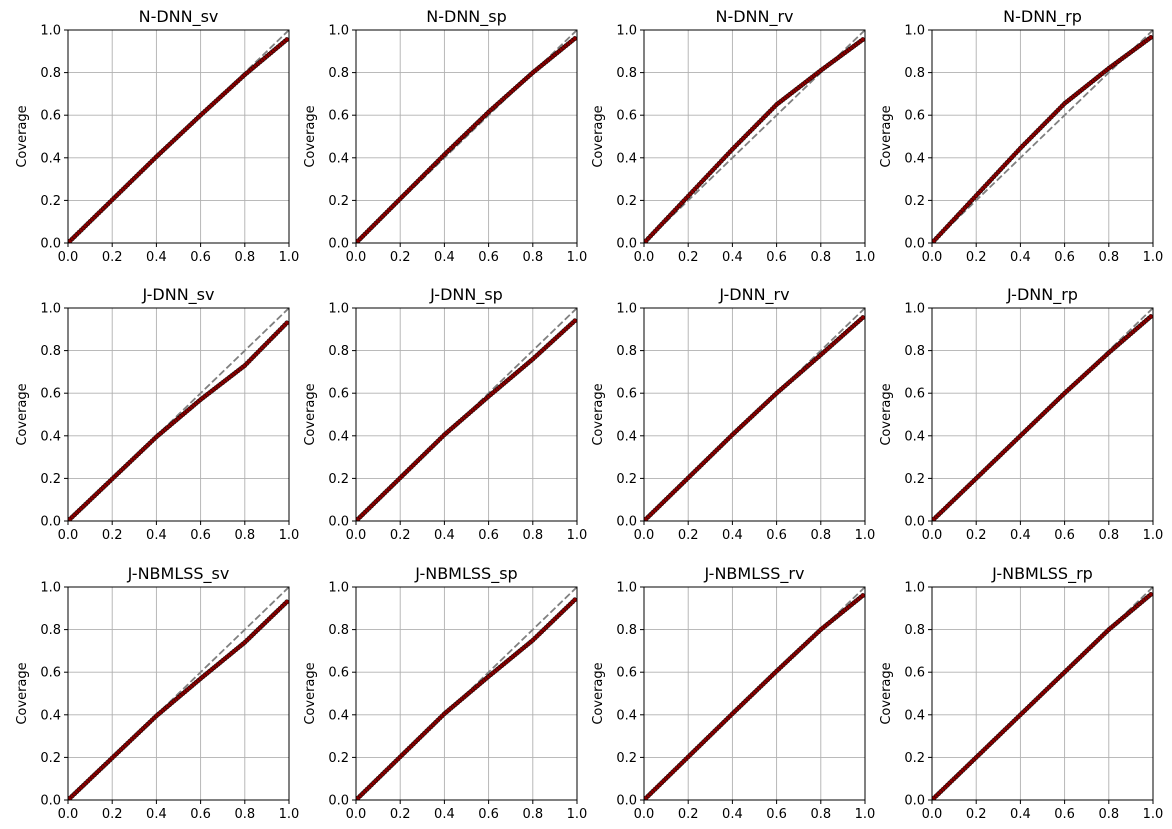 The height and width of the screenshot is (829, 1172). What do you see at coordinates (754, 17) in the screenshot?
I see `subplot-title: N-DNN_rv` at bounding box center [754, 17].